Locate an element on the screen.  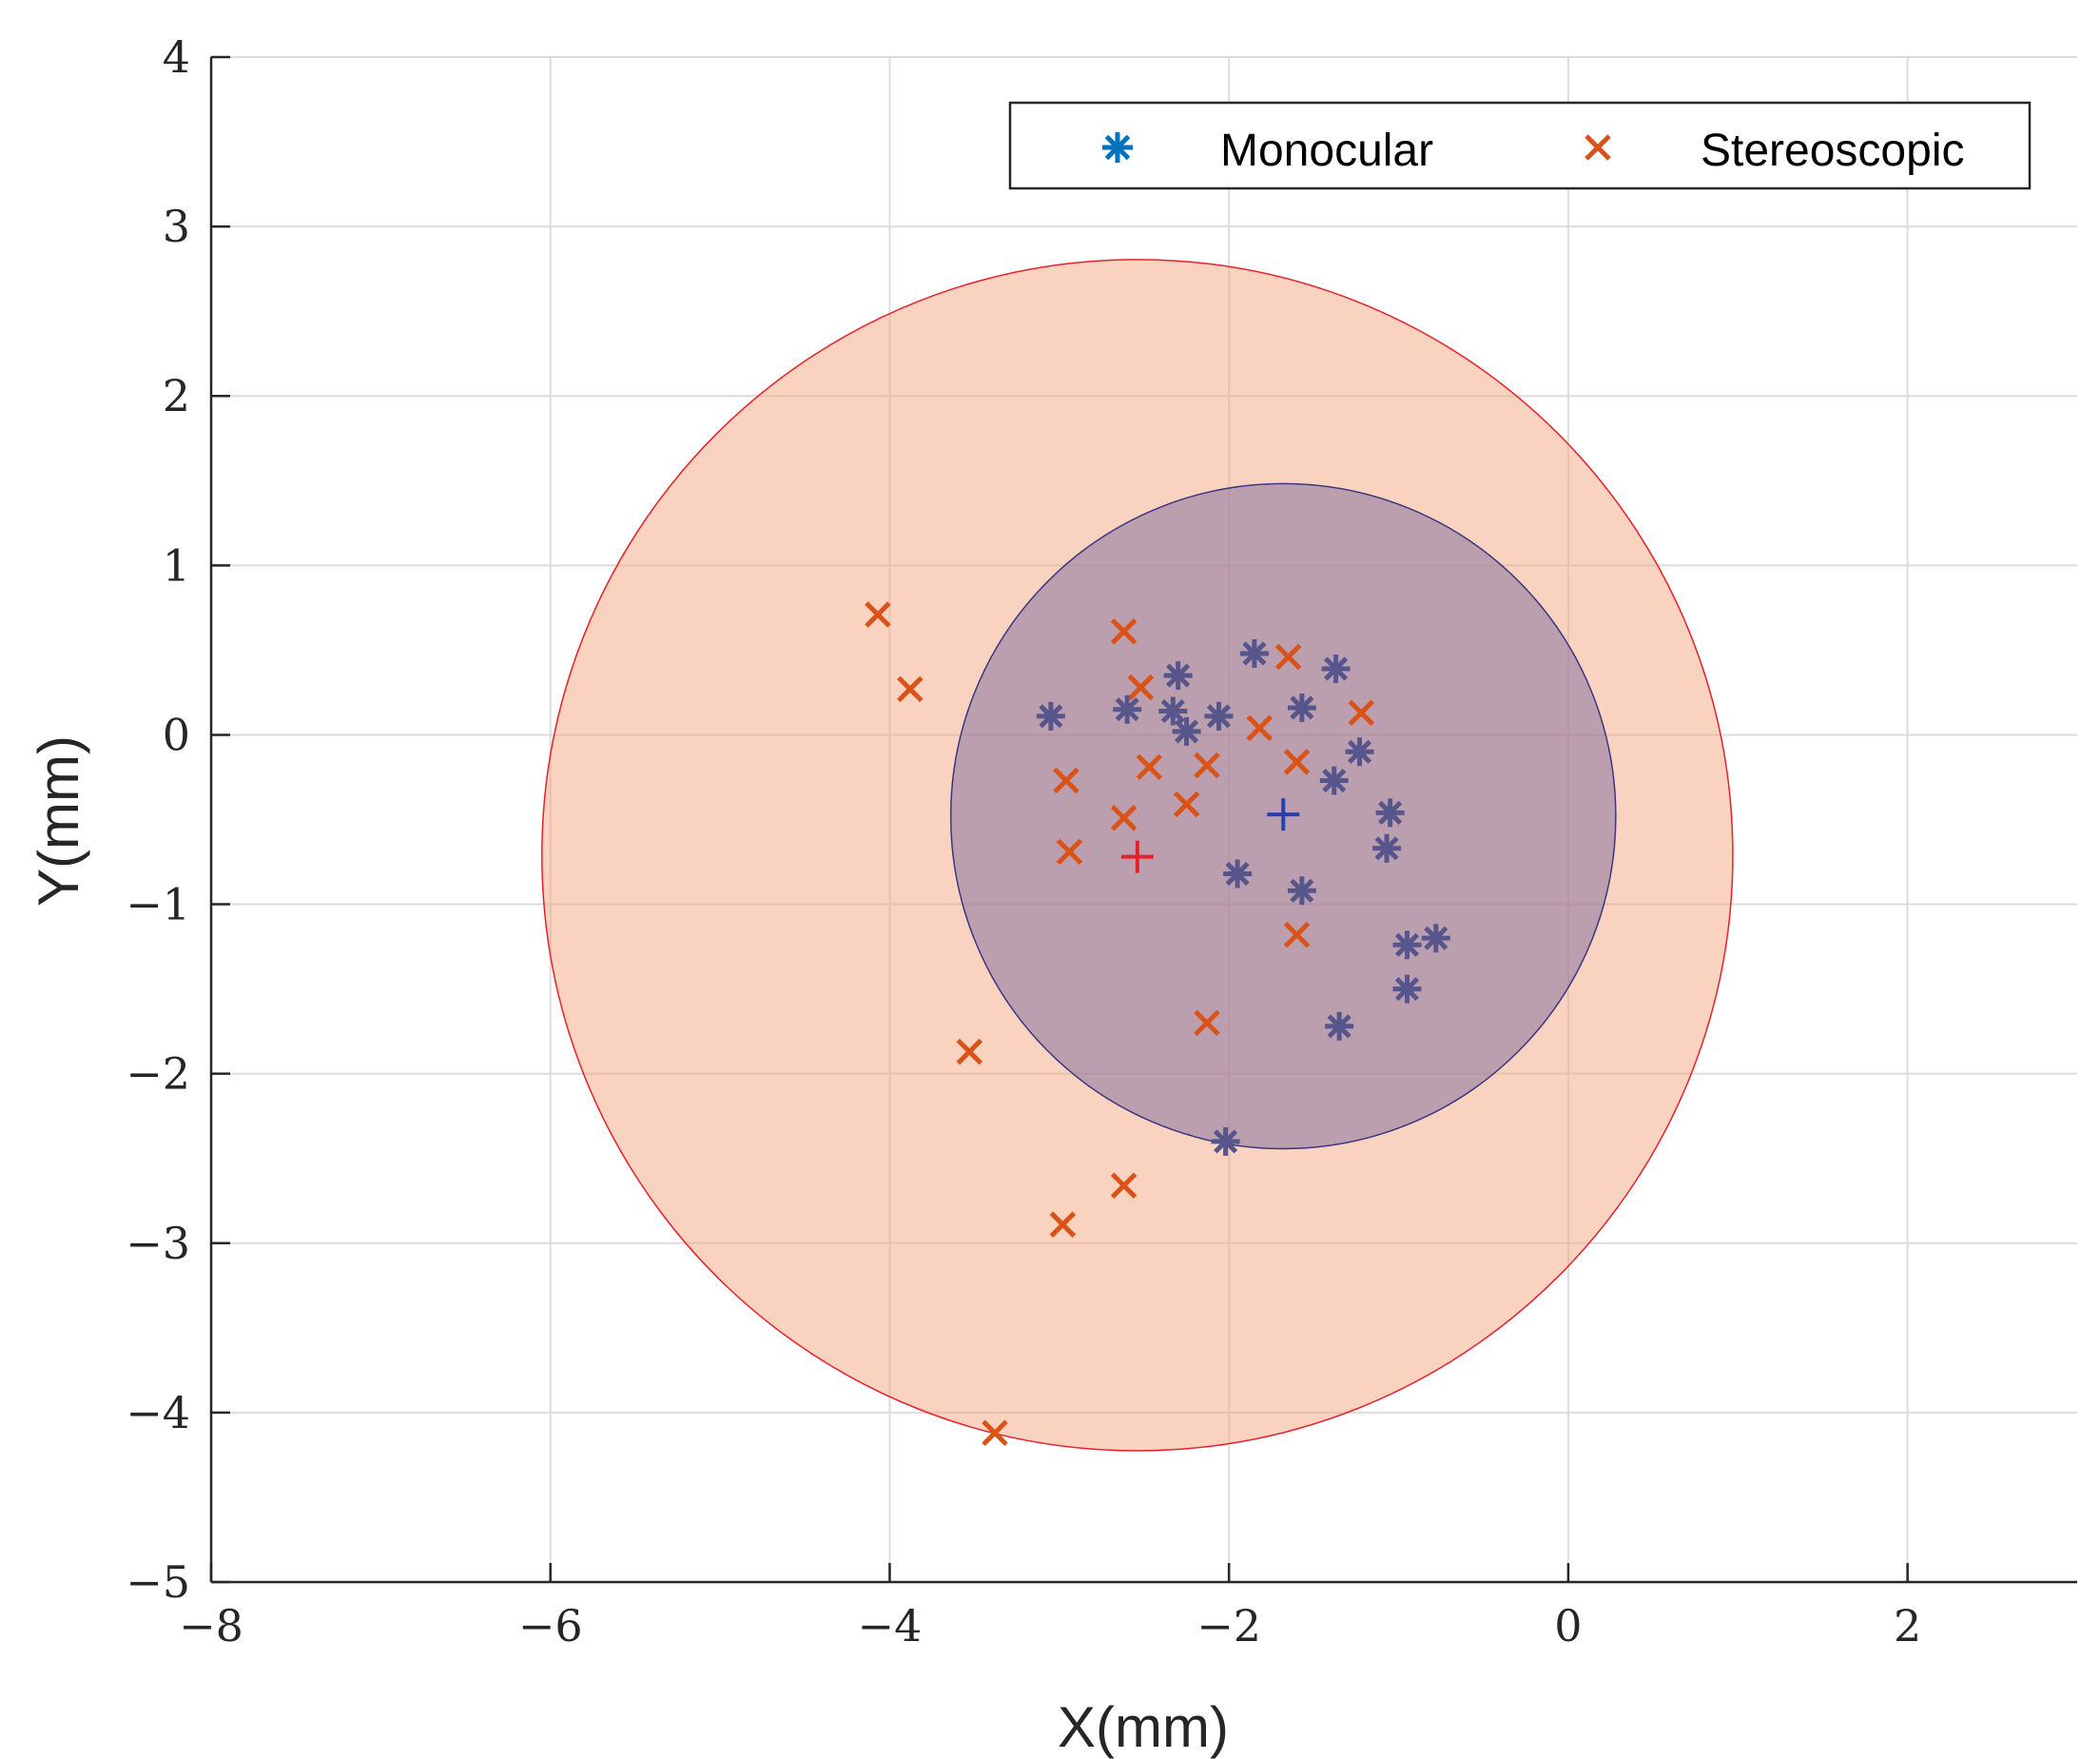
y-tick-label: −1 is located at coordinates (158, 905).